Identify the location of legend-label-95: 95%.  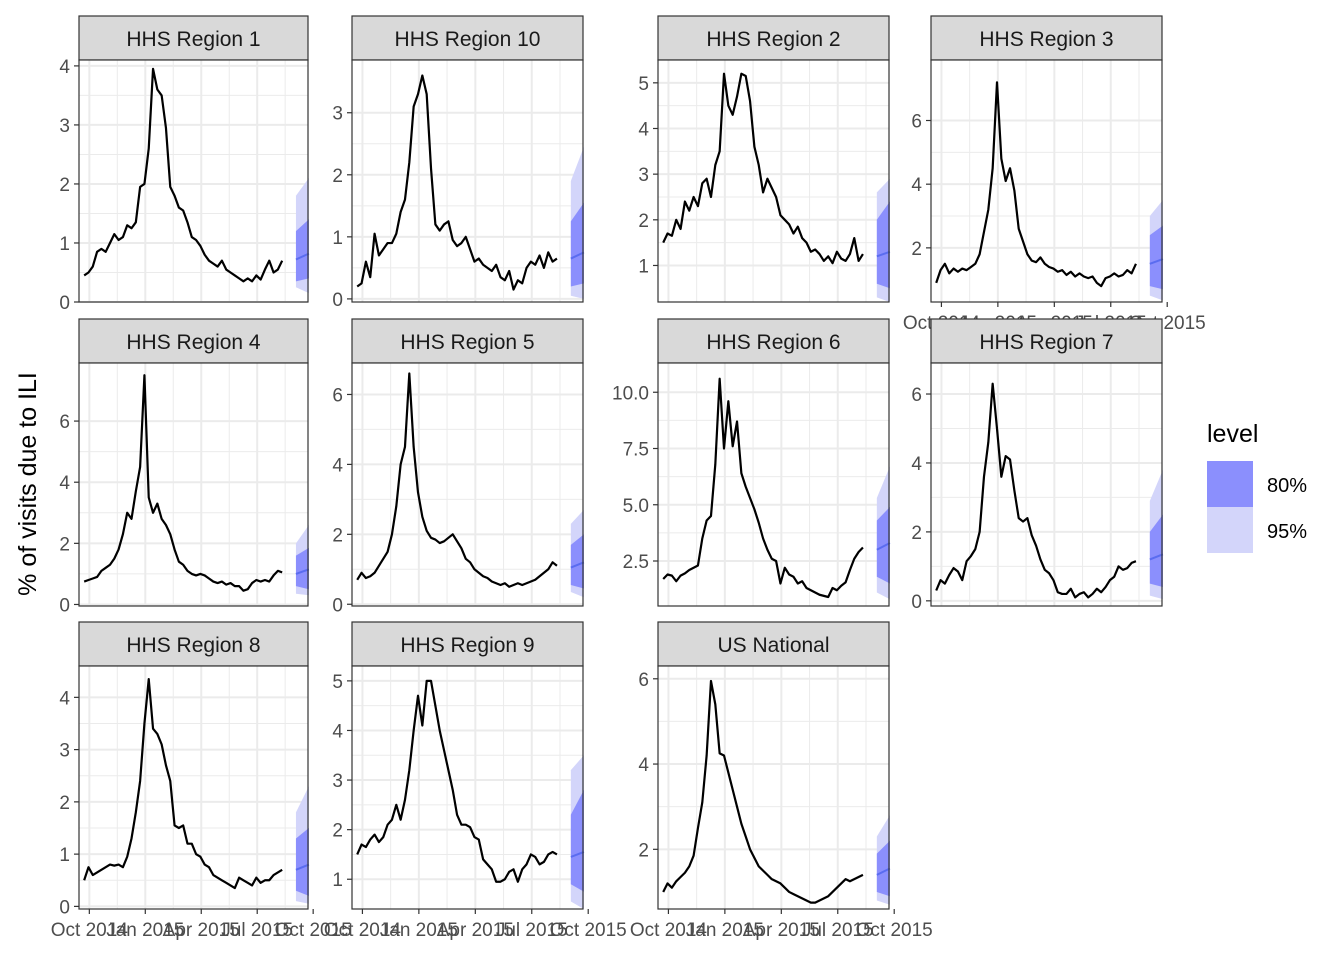
(1287, 532).